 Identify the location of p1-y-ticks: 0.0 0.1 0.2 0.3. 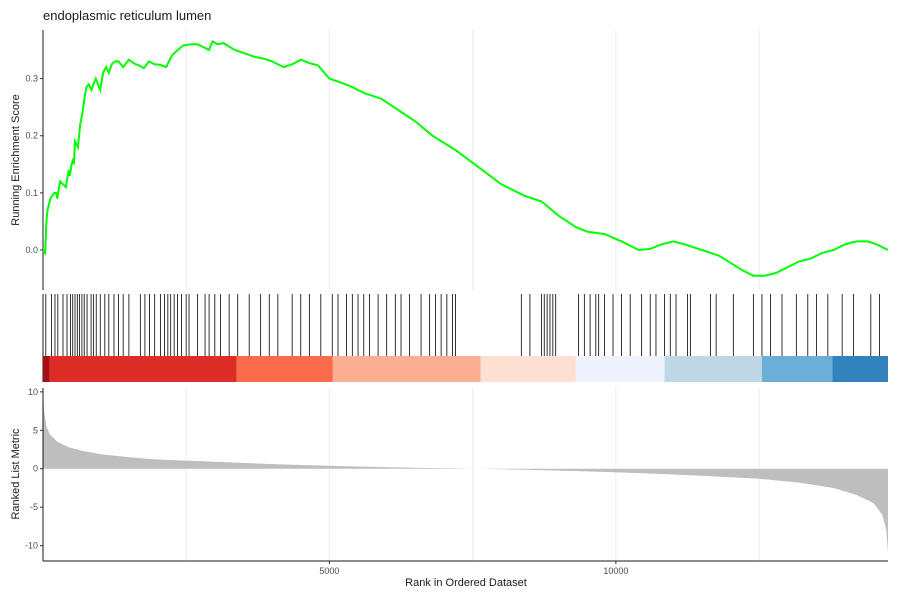
(34, 164).